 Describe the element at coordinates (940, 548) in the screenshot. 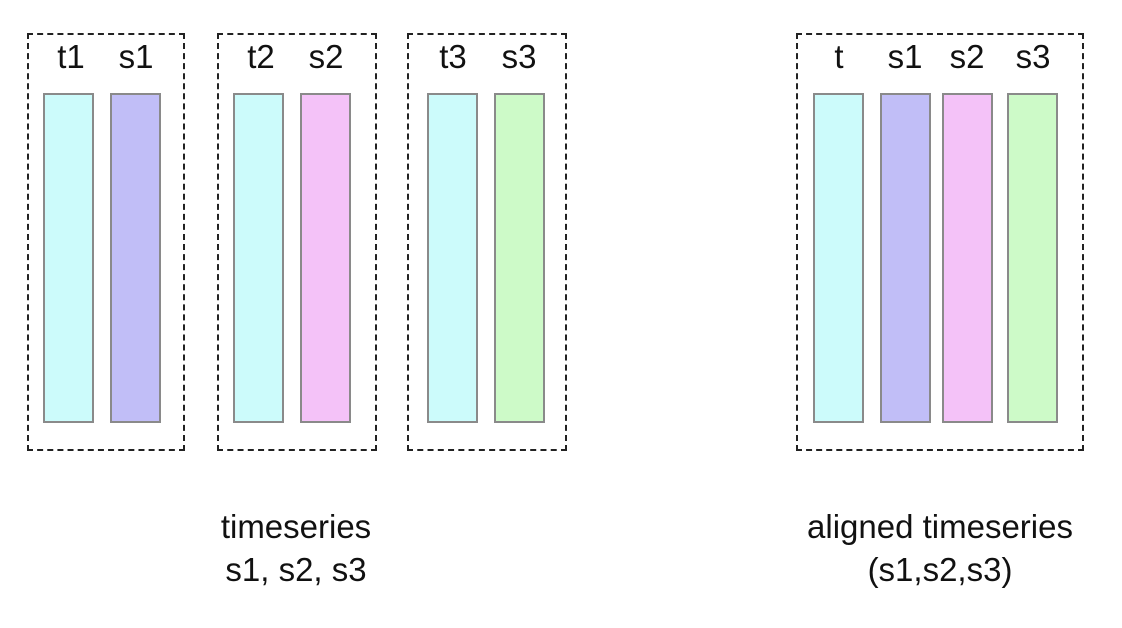

I see `aligned-timeseries-caption: aligned timeseries (s1,s2,s3)` at that location.